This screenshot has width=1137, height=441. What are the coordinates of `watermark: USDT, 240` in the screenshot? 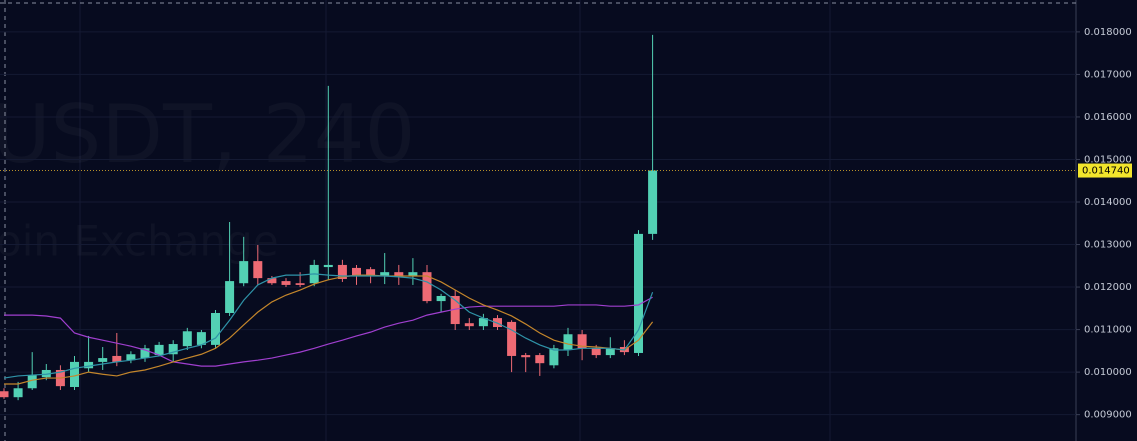 It's located at (207, 134).